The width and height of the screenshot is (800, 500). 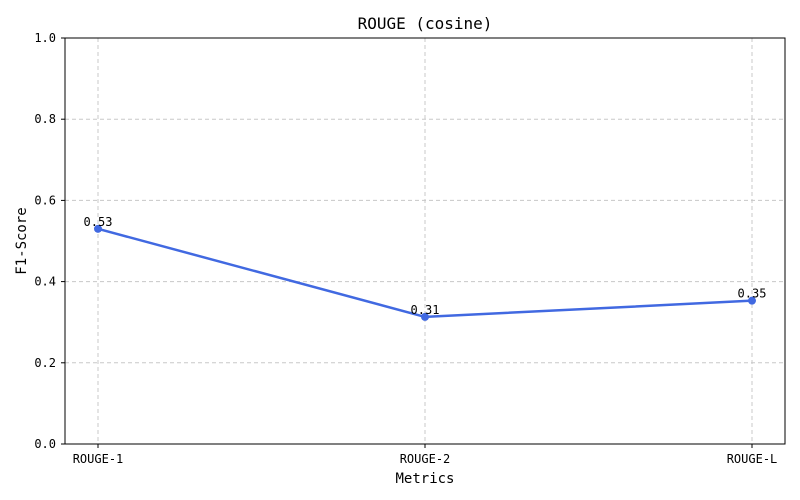 What do you see at coordinates (98, 459) in the screenshot?
I see `x-tick-label: ROUGE-1` at bounding box center [98, 459].